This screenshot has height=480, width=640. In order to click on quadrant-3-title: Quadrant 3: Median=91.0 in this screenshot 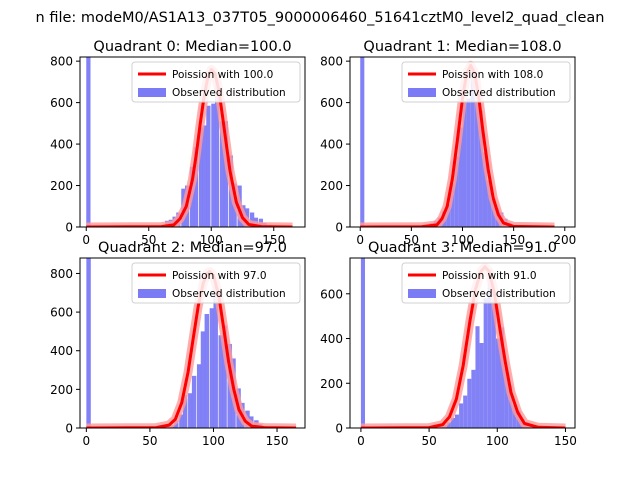, I will do `click(462, 248)`.